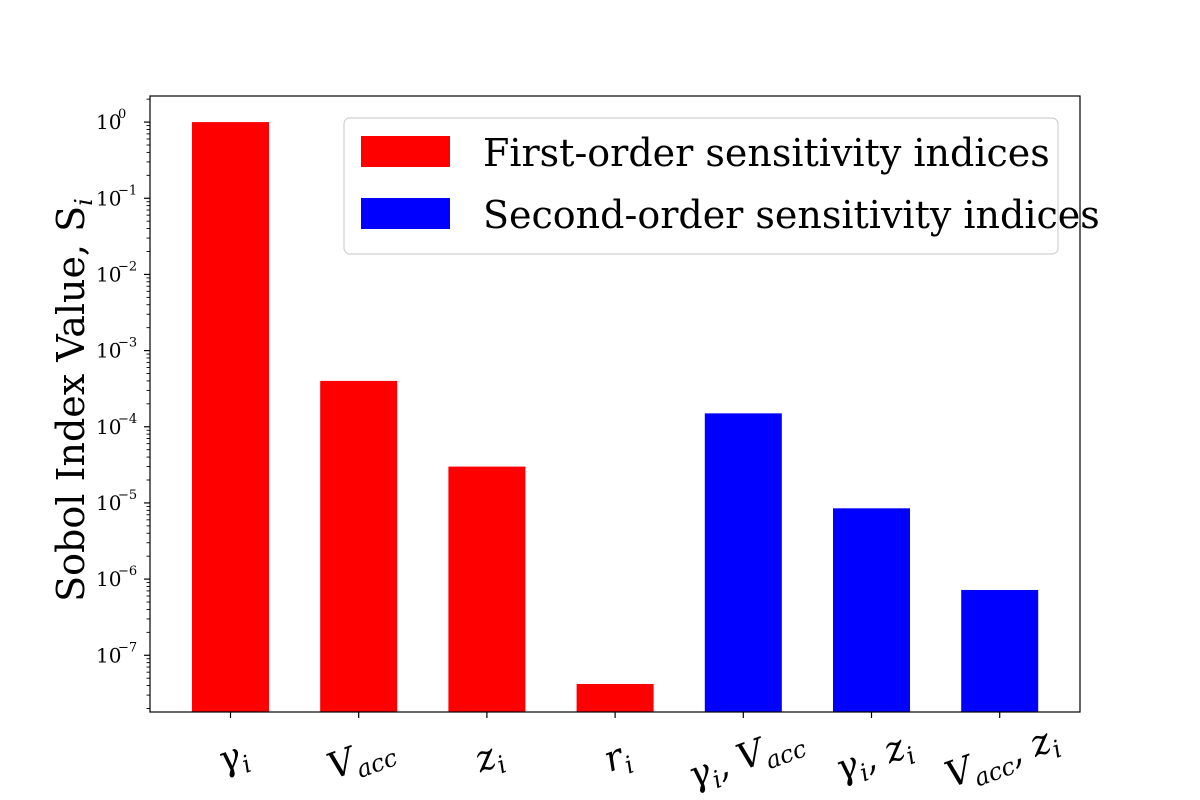  Describe the element at coordinates (122, 114) in the screenshot. I see `y-tick-exponent: 0` at that location.